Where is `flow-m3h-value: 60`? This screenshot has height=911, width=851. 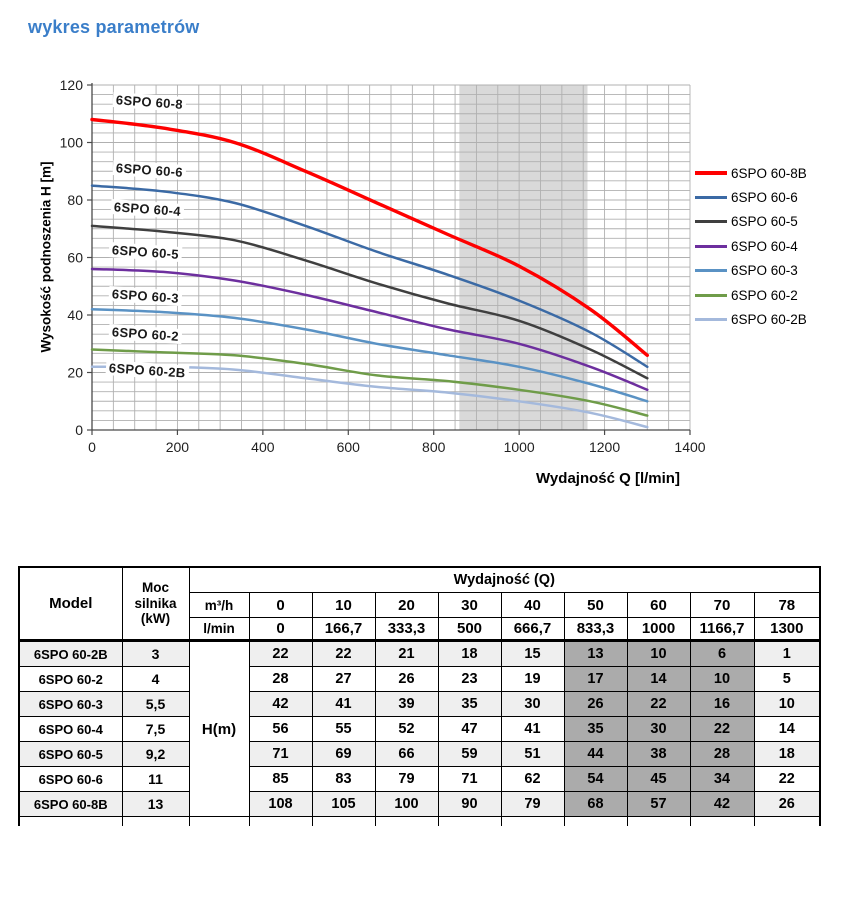 flow-m3h-value: 60 is located at coordinates (658, 605).